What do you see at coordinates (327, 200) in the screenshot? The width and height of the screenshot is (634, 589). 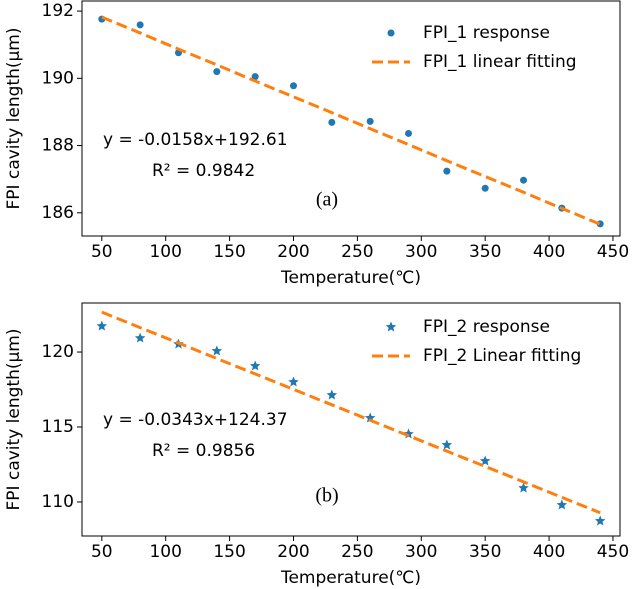 I see `panel-label: (a)` at bounding box center [327, 200].